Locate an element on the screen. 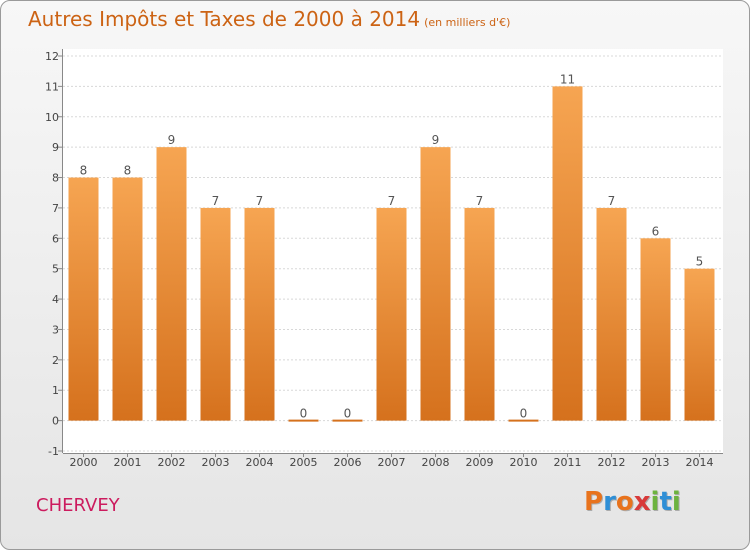 The image size is (750, 550). bar-2002 is located at coordinates (171, 284).